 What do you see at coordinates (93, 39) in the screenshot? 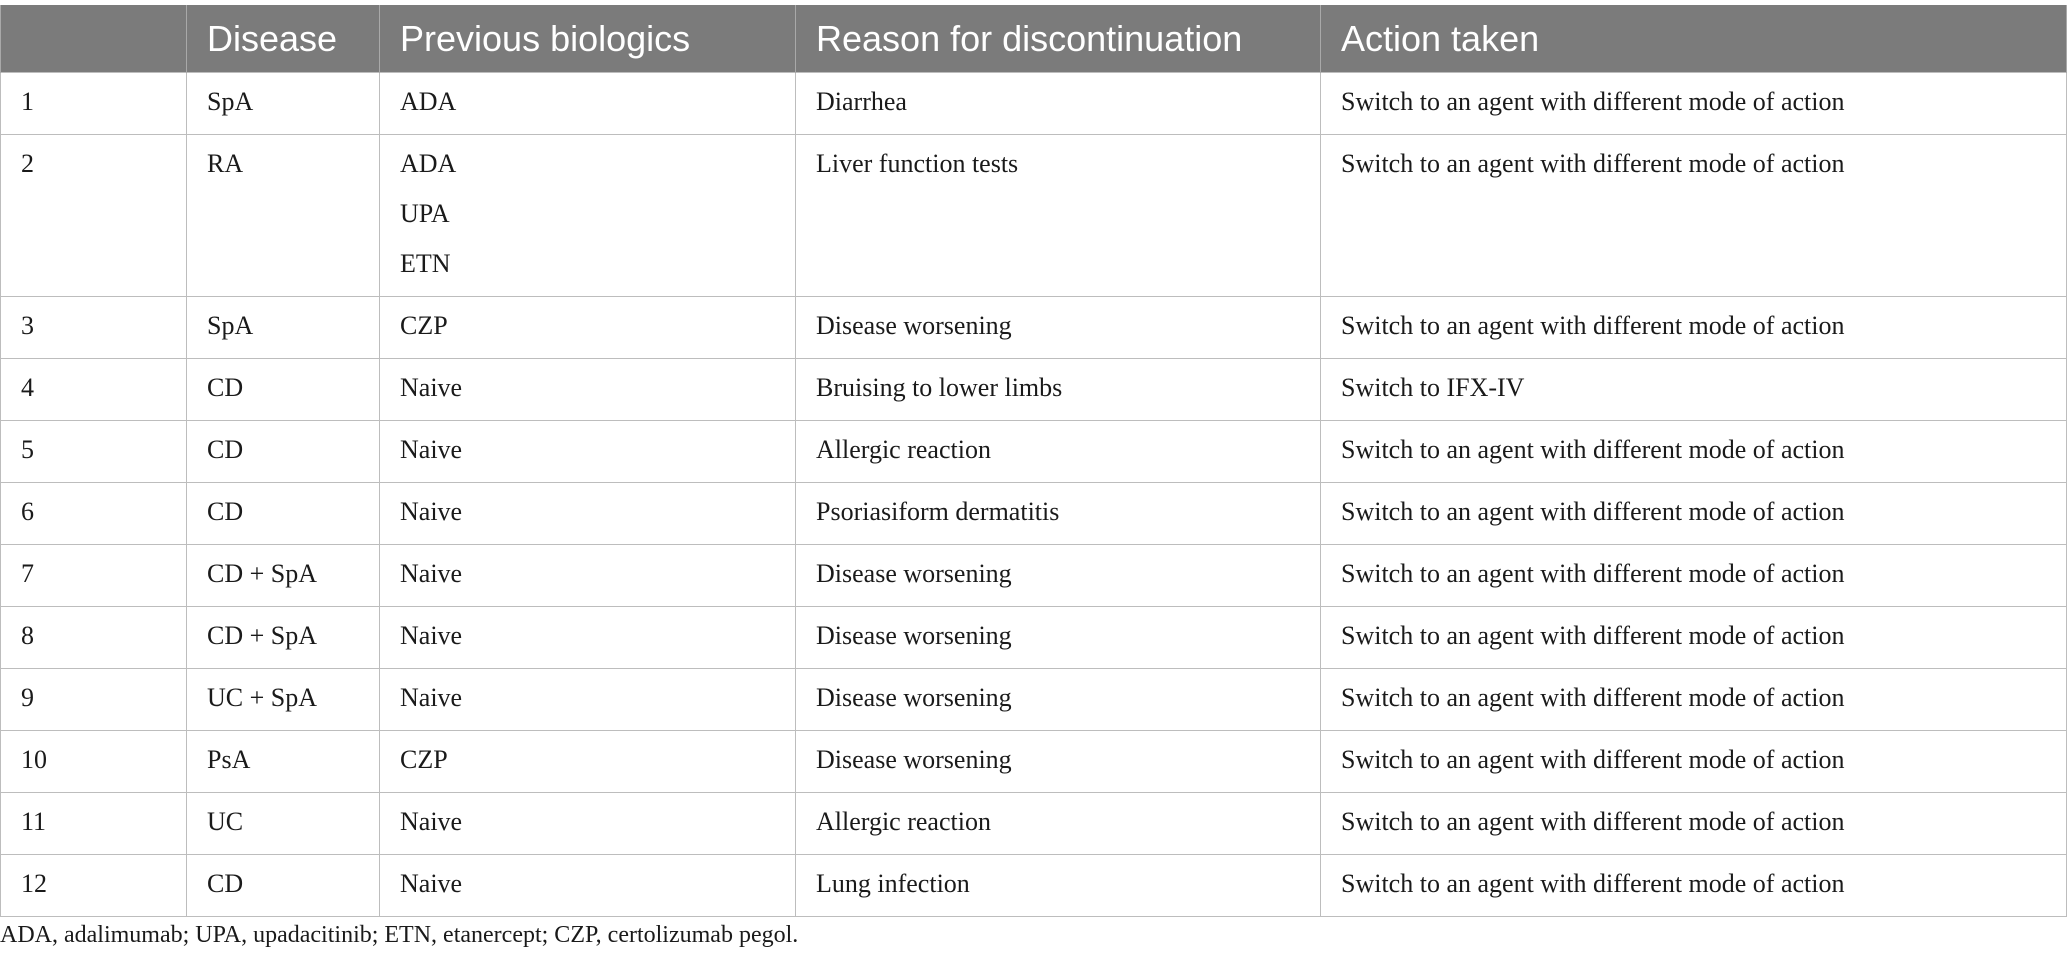
I see `header-patient-number` at bounding box center [93, 39].